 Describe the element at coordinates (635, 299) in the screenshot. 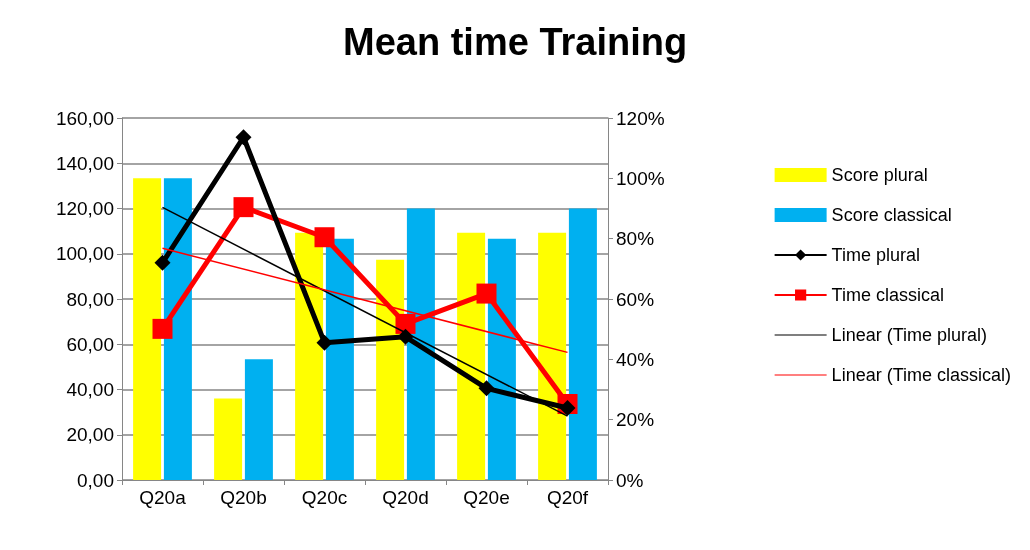

I see `y2-tick-label: 60%` at that location.